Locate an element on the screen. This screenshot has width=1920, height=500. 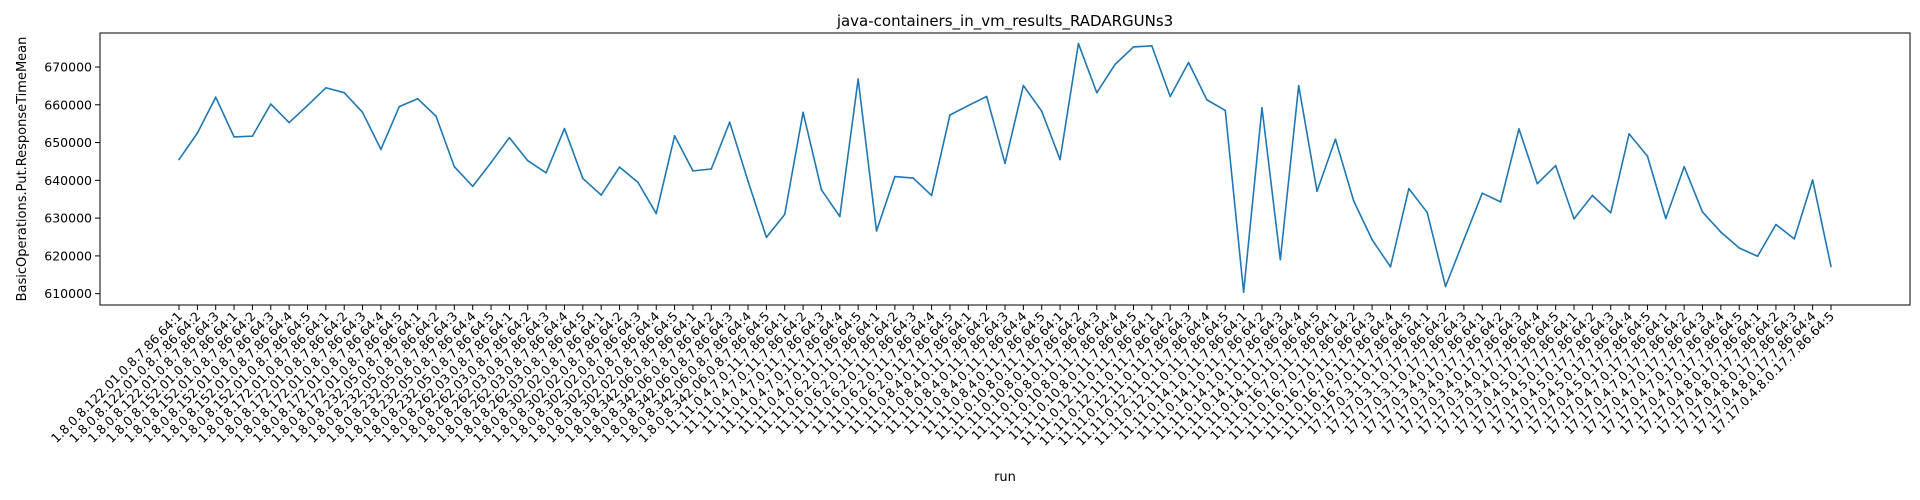
y-tick-label: 660000 is located at coordinates (68, 104).